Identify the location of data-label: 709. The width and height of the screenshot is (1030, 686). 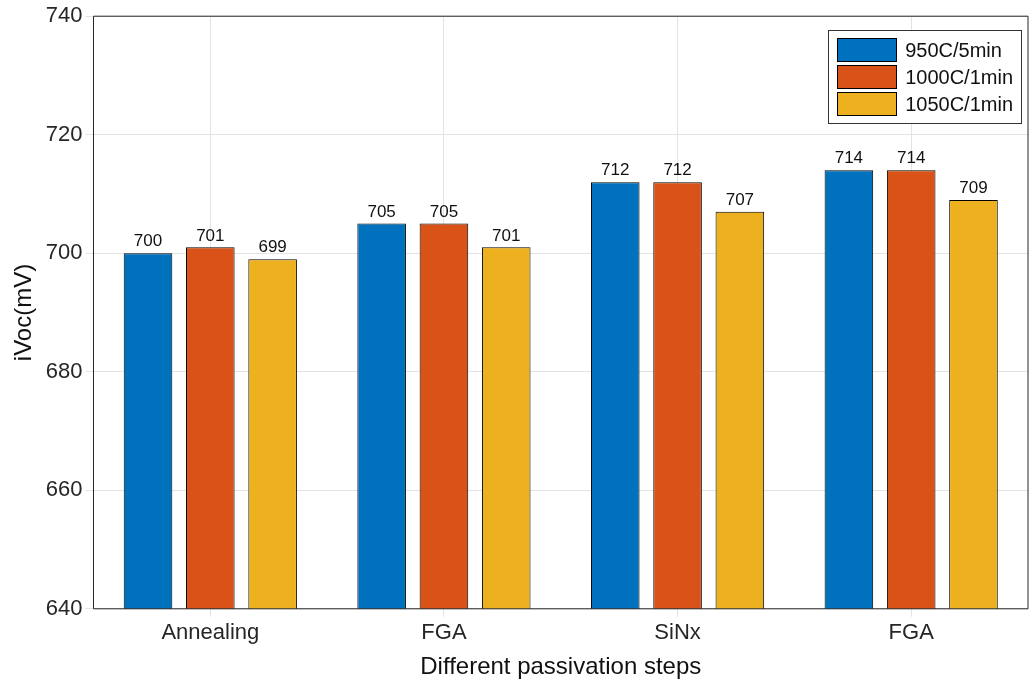
(973, 188).